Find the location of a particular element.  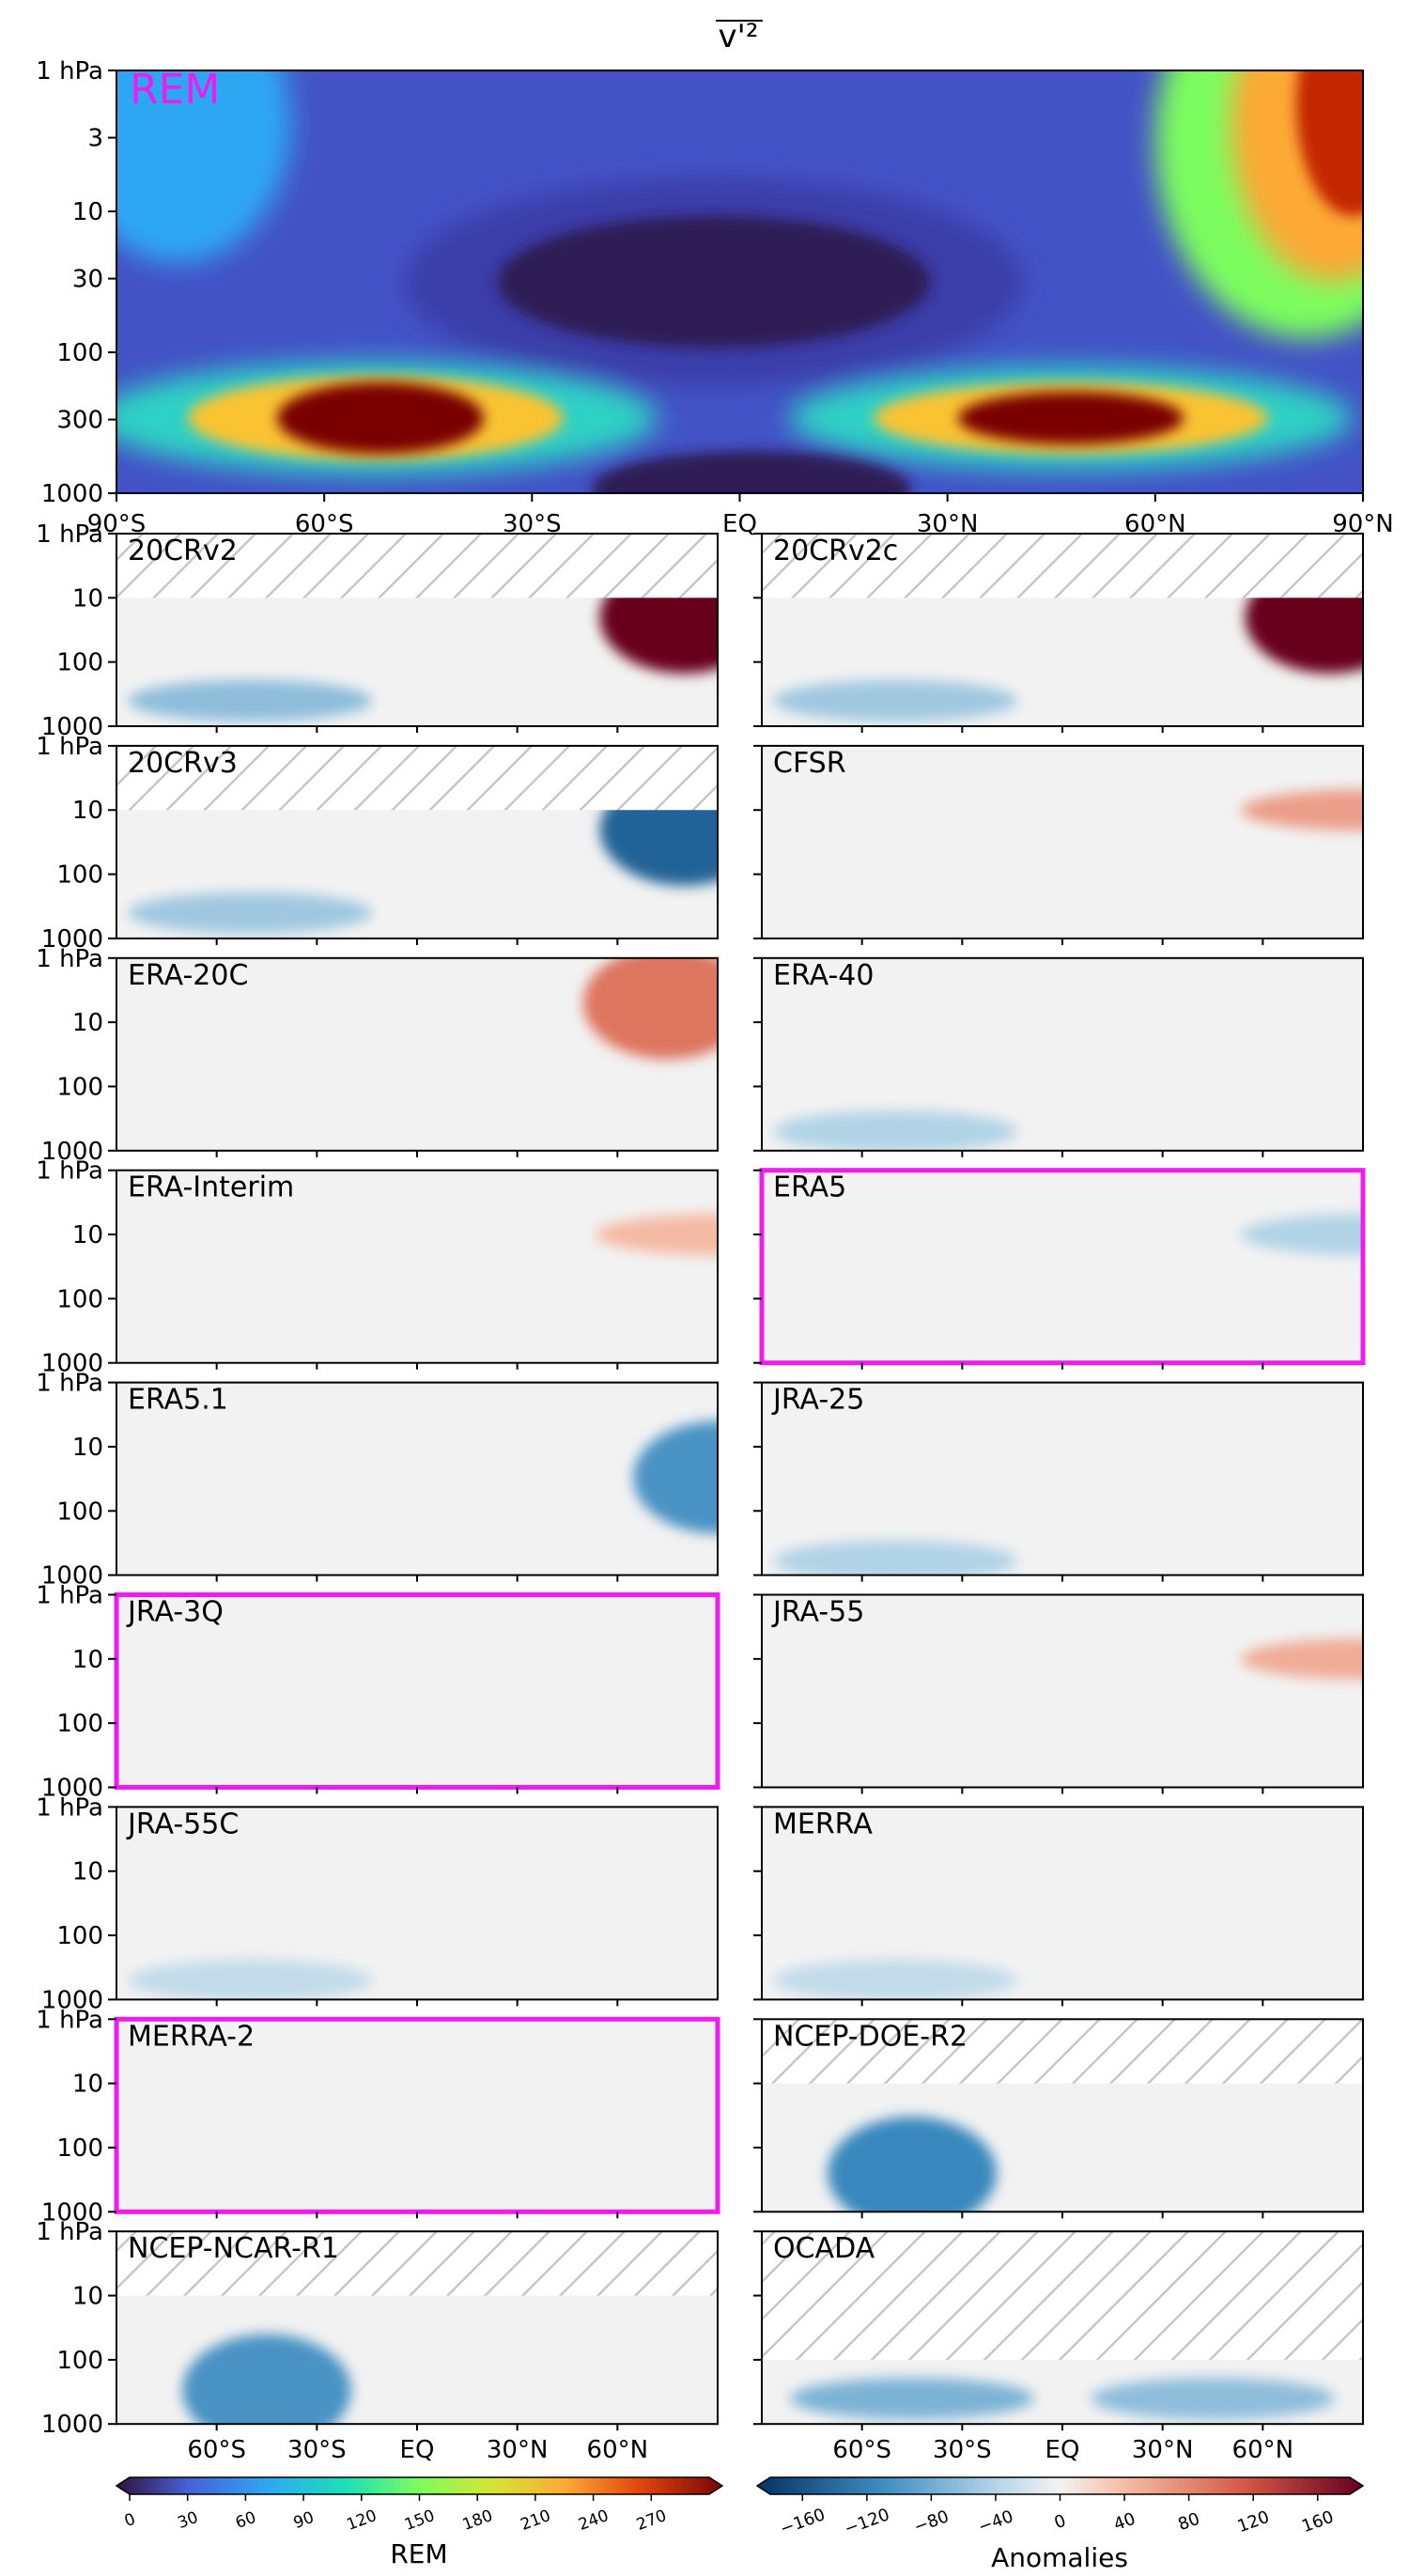

anomaly-colorbar-tick-label: 40 is located at coordinates (1124, 2522).